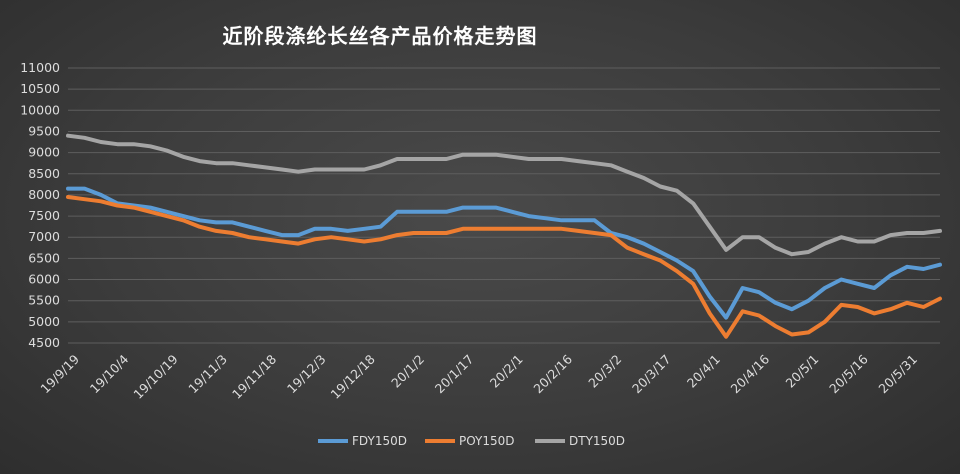 The width and height of the screenshot is (960, 474). I want to click on x-tick-label: 20/1/17, so click(454, 374).